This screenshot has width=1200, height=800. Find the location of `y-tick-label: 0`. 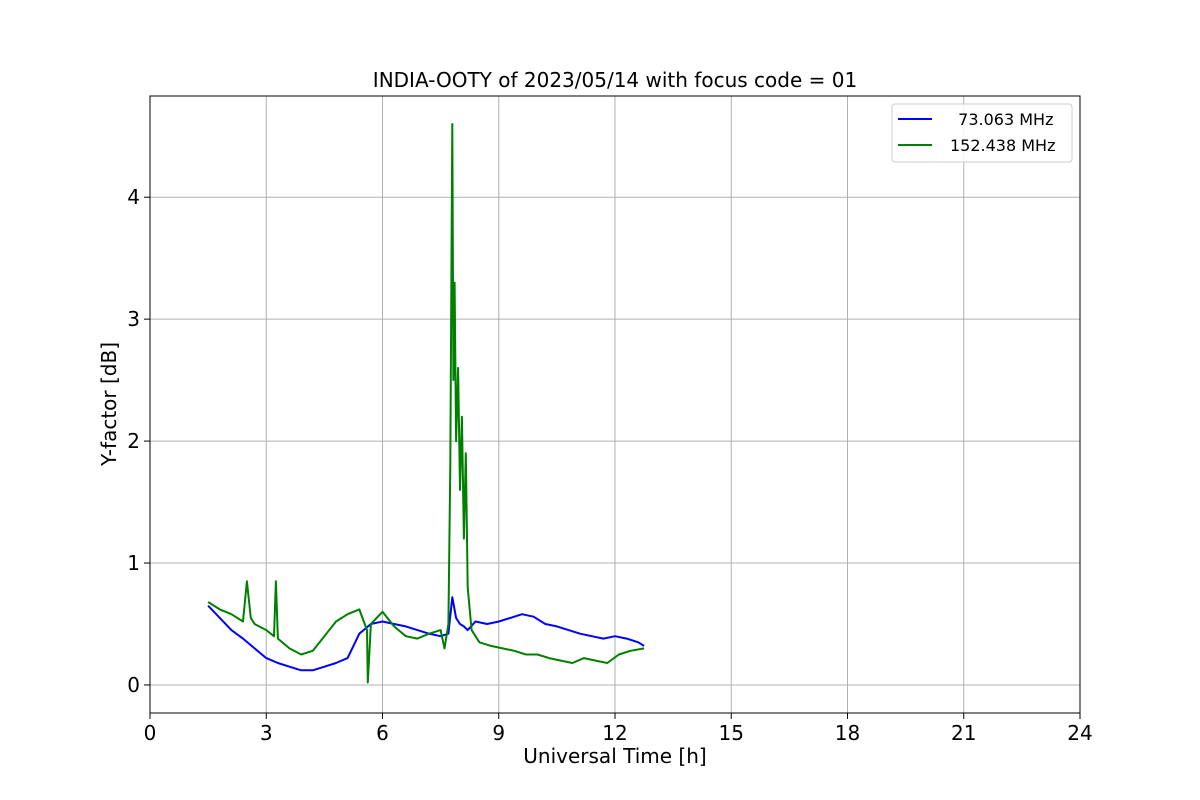

y-tick-label: 0 is located at coordinates (133, 685).